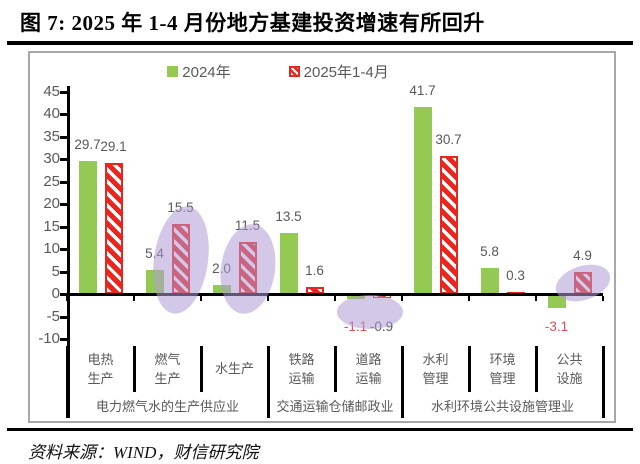 This screenshot has height=464, width=640. What do you see at coordinates (569, 369) in the screenshot?
I see `x-axis-category-label: 公共 设施` at bounding box center [569, 369].